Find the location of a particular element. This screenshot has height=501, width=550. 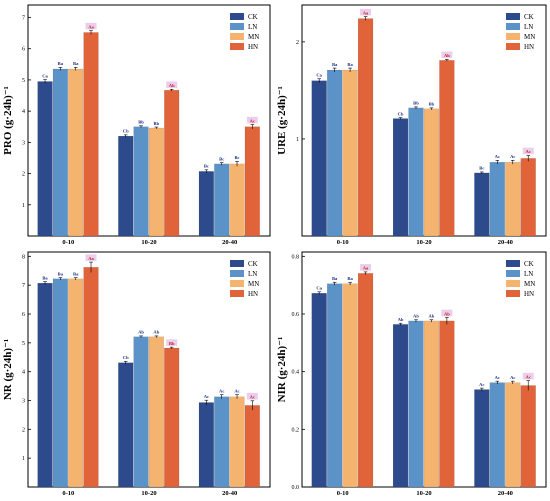

y-tick-label: 0.0 is located at coordinates (296, 488).